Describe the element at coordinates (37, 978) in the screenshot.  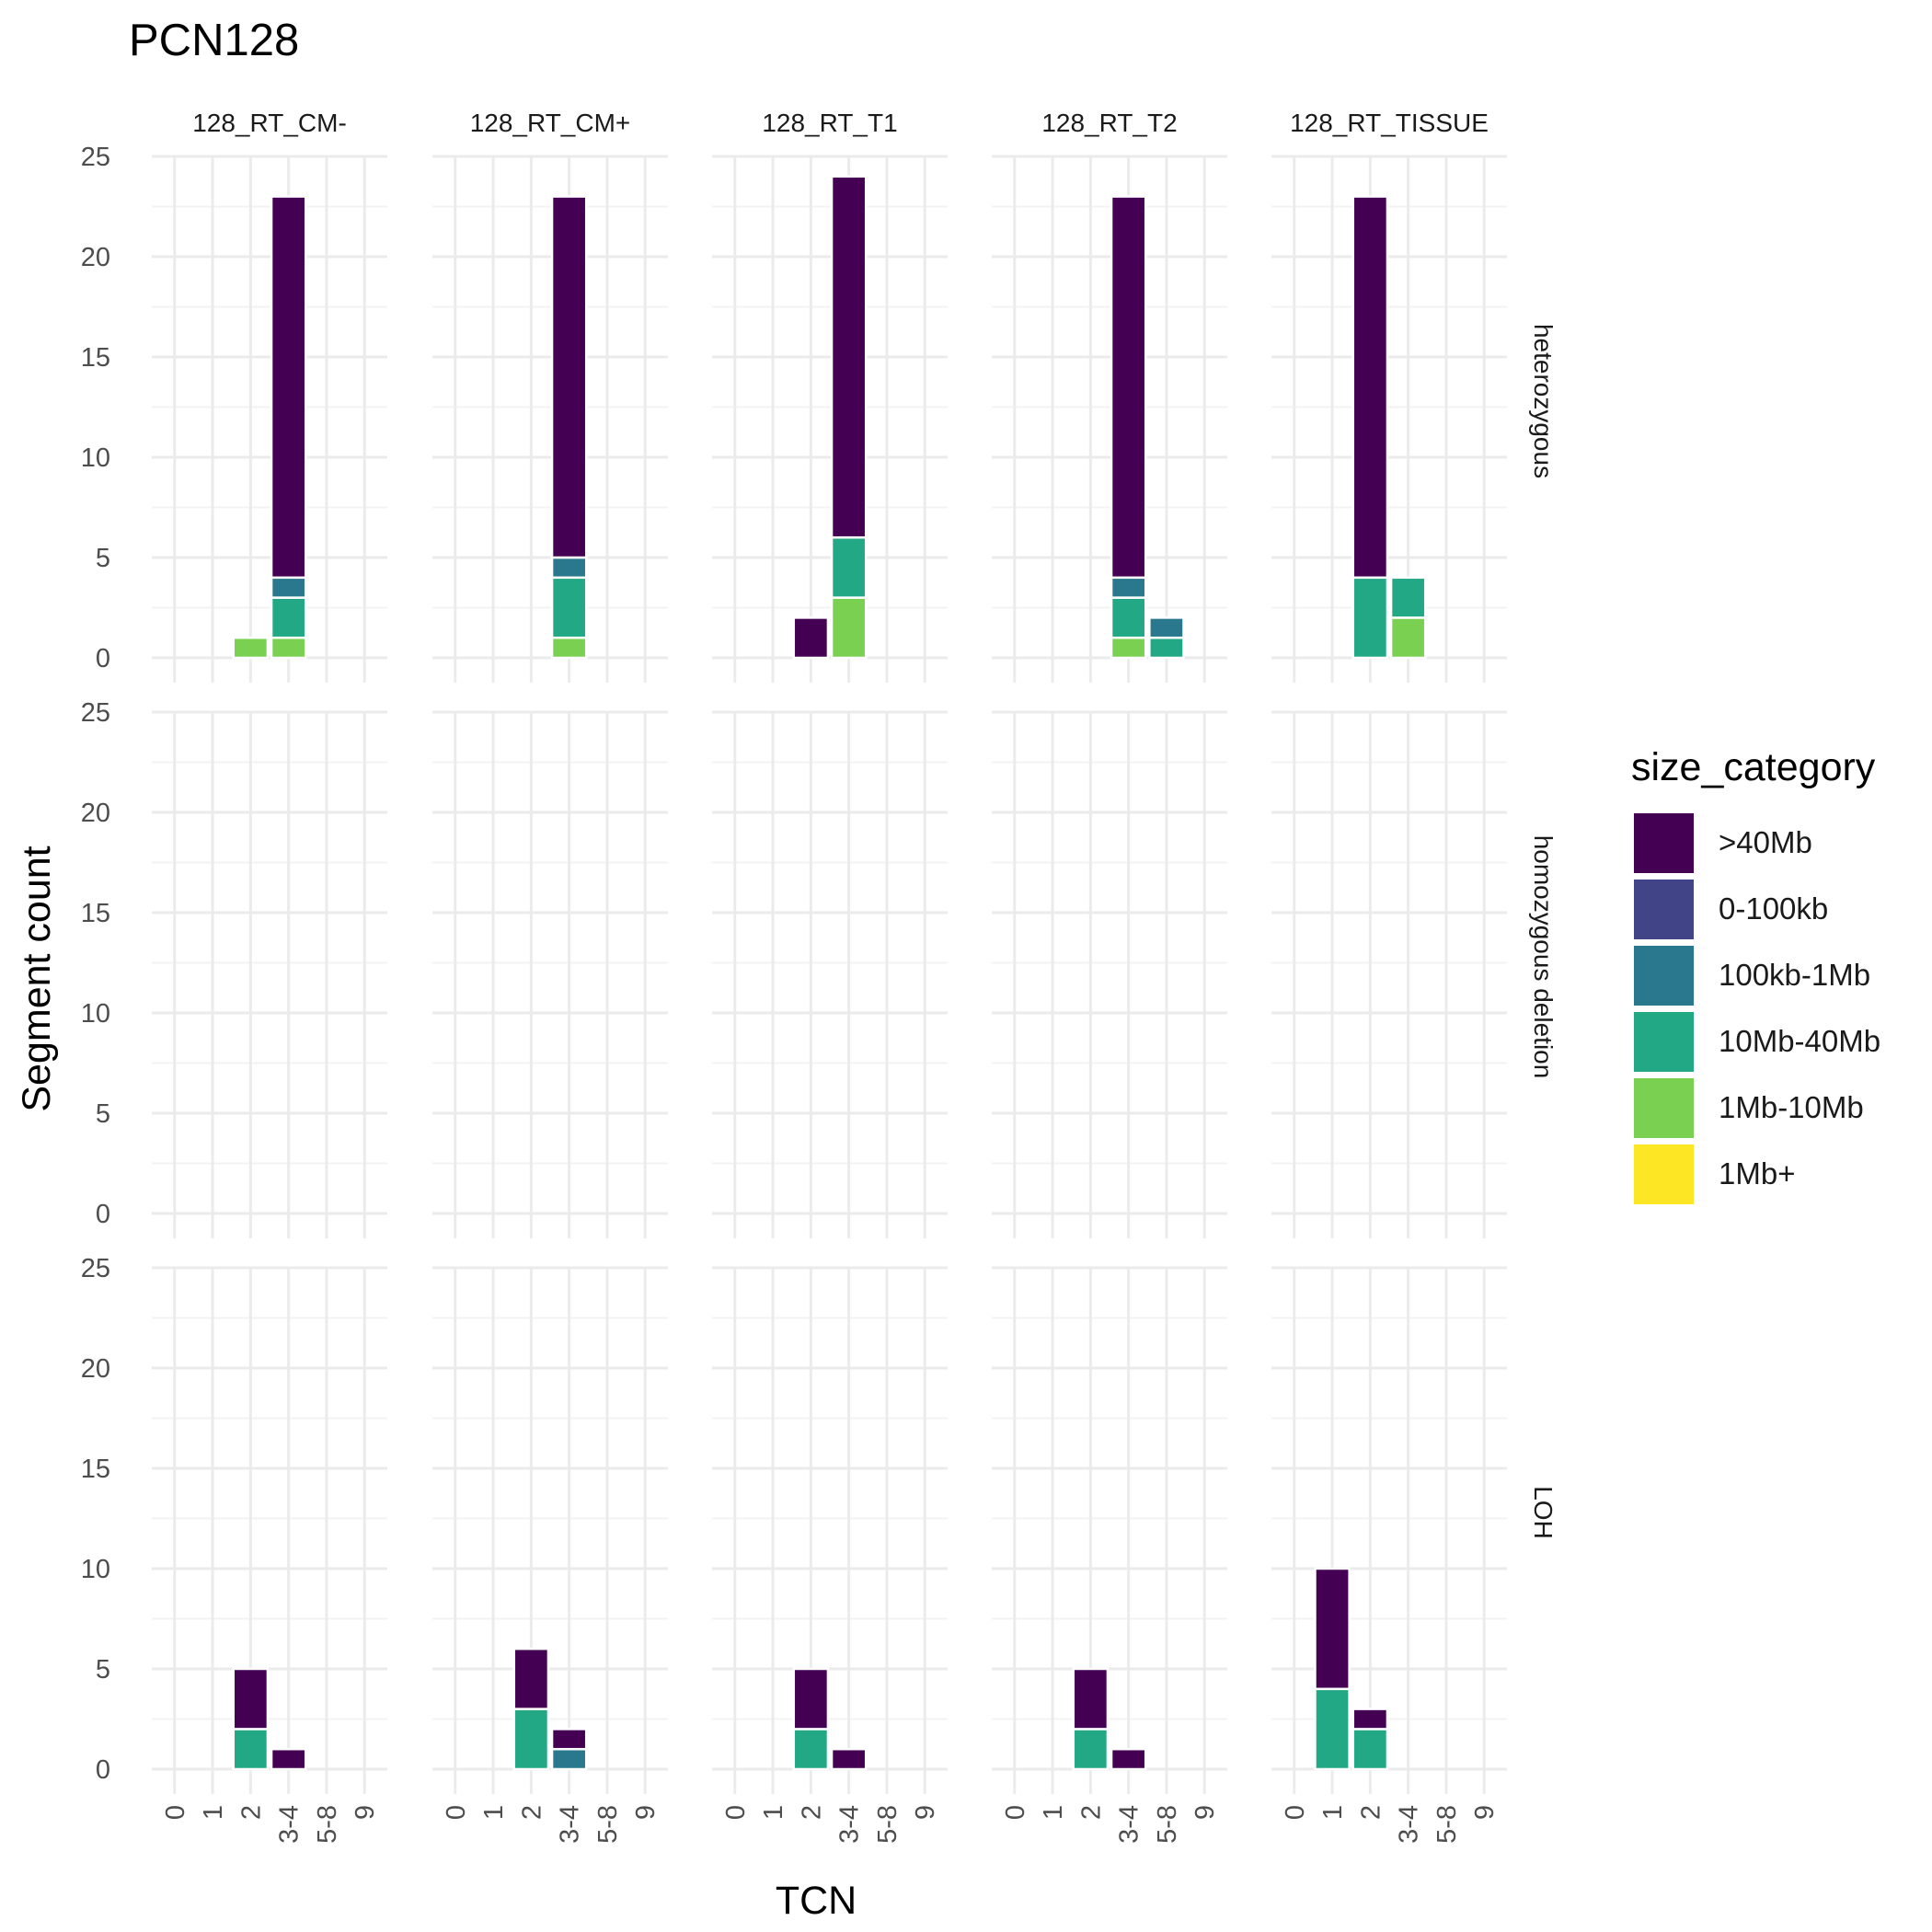
I see `y-axis-title: Segment count` at that location.